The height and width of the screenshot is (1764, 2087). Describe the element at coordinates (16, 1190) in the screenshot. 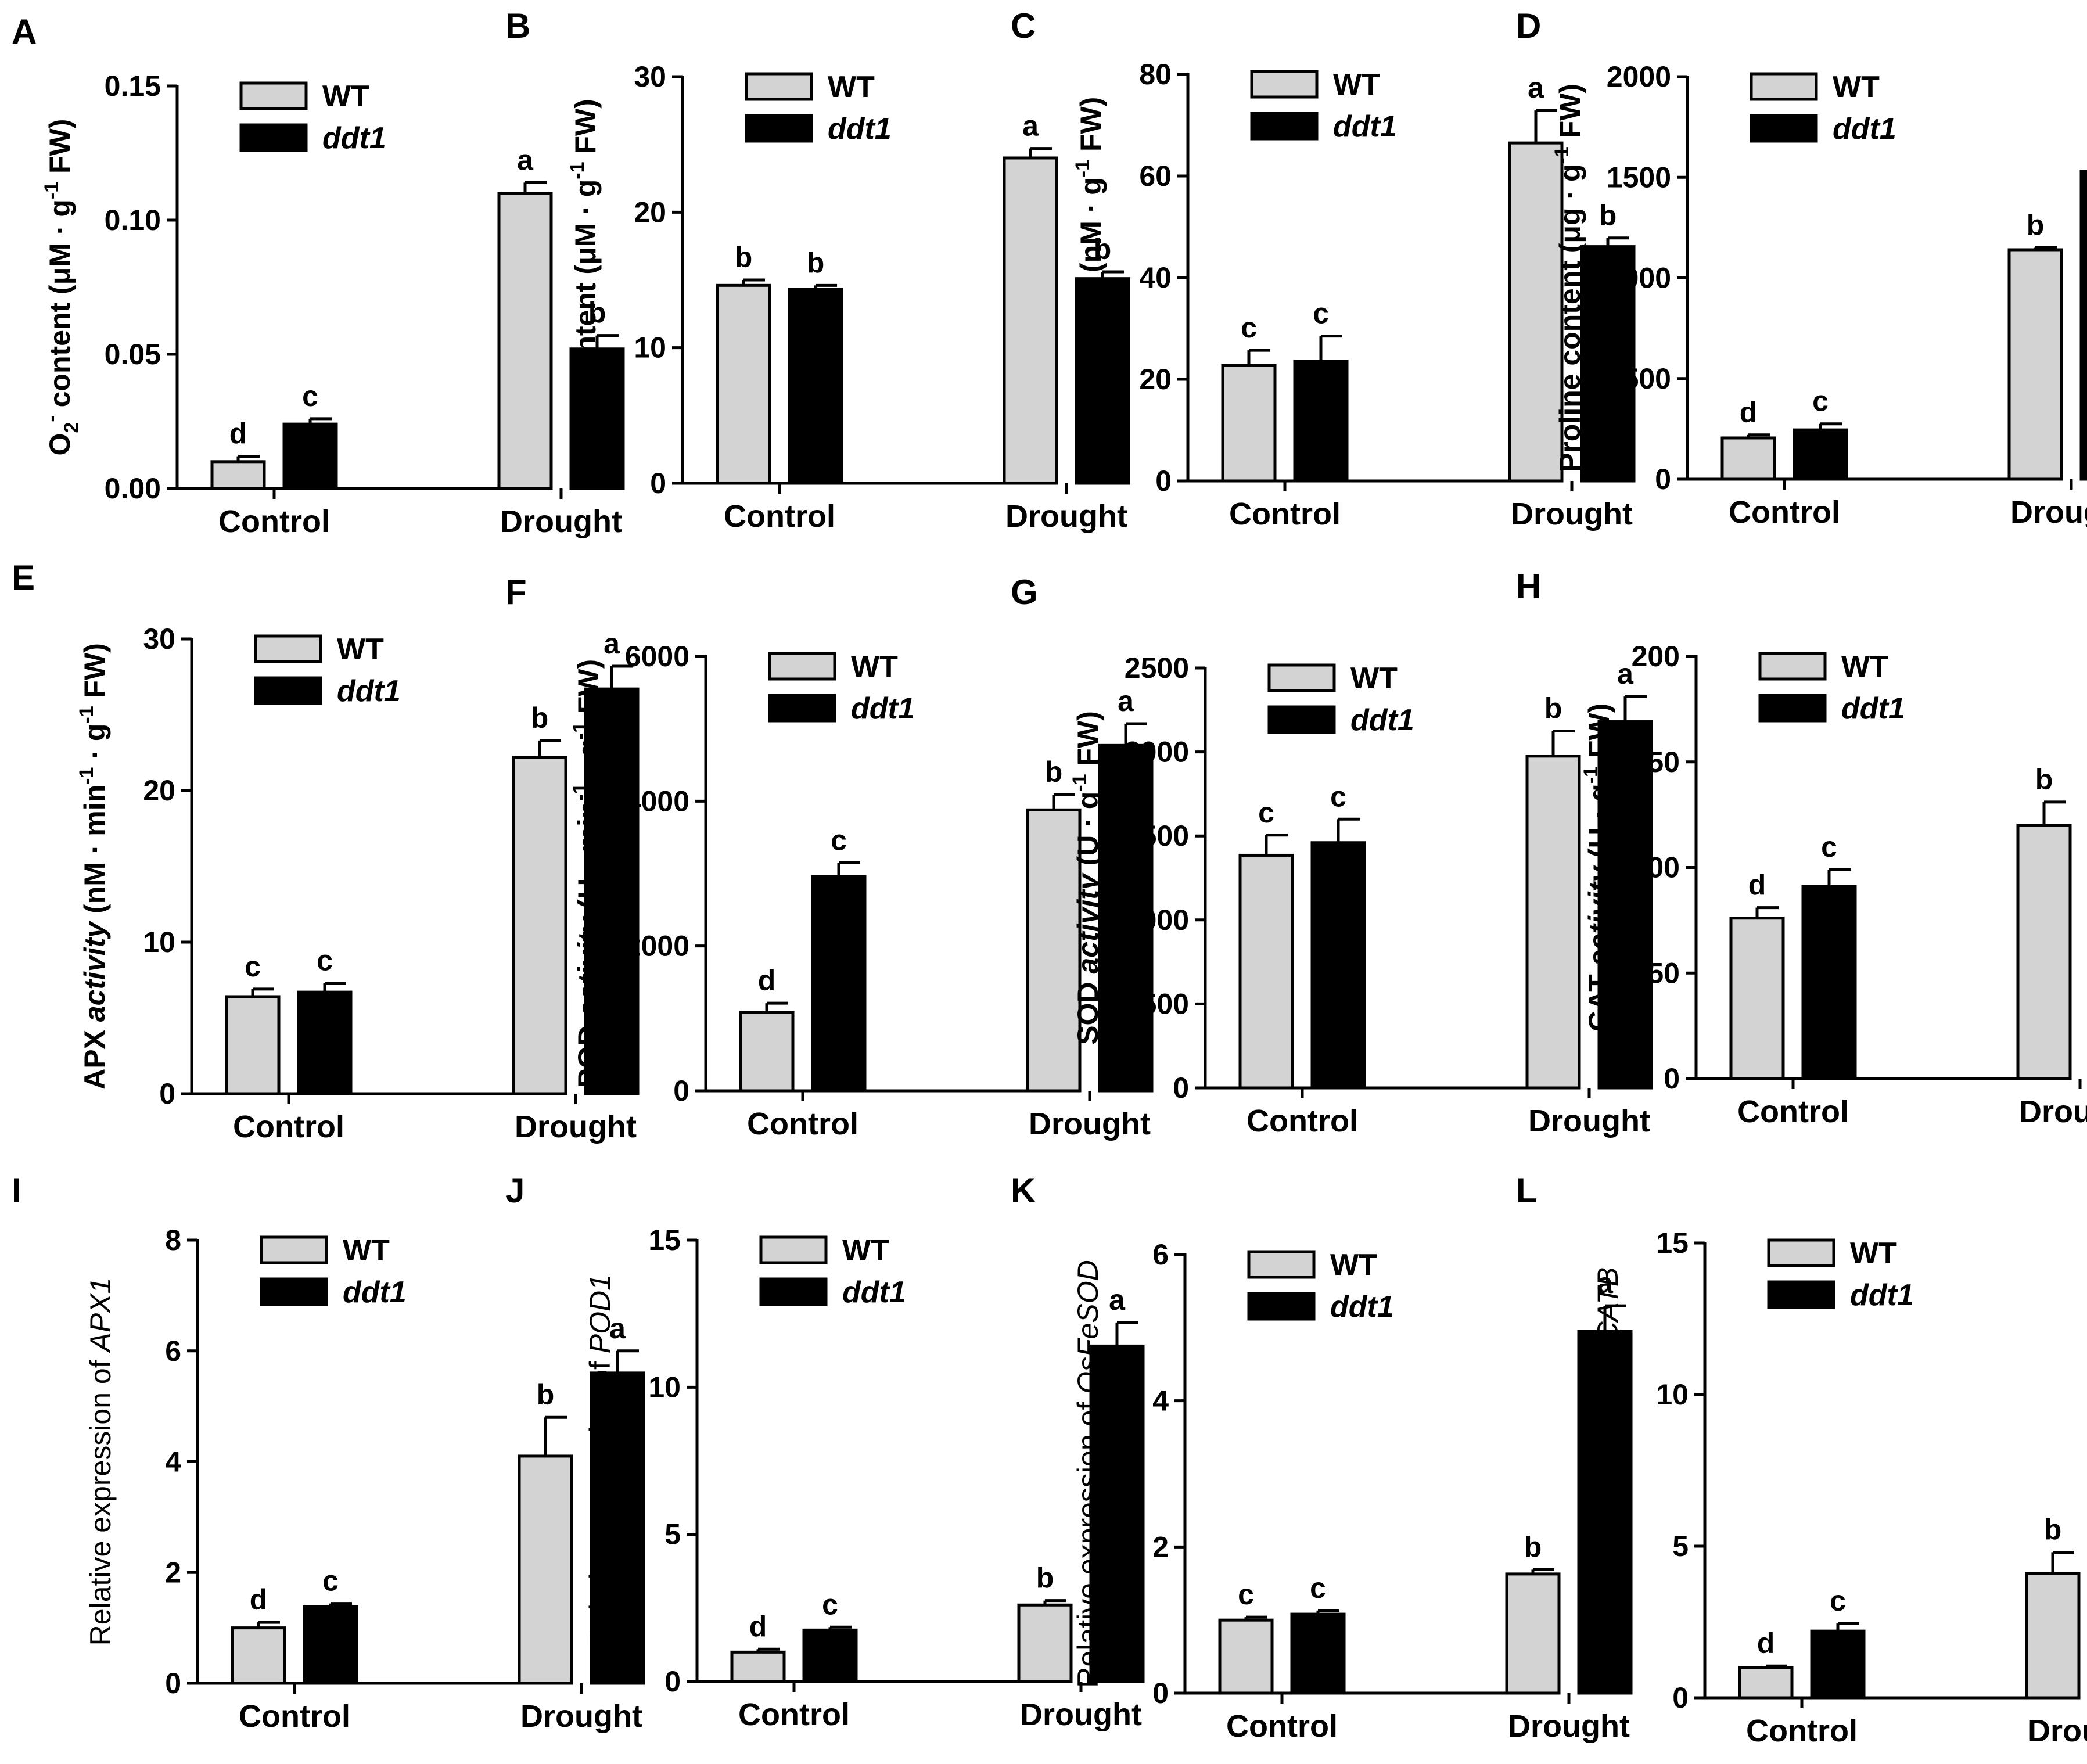

I see `panel-letter: I` at that location.